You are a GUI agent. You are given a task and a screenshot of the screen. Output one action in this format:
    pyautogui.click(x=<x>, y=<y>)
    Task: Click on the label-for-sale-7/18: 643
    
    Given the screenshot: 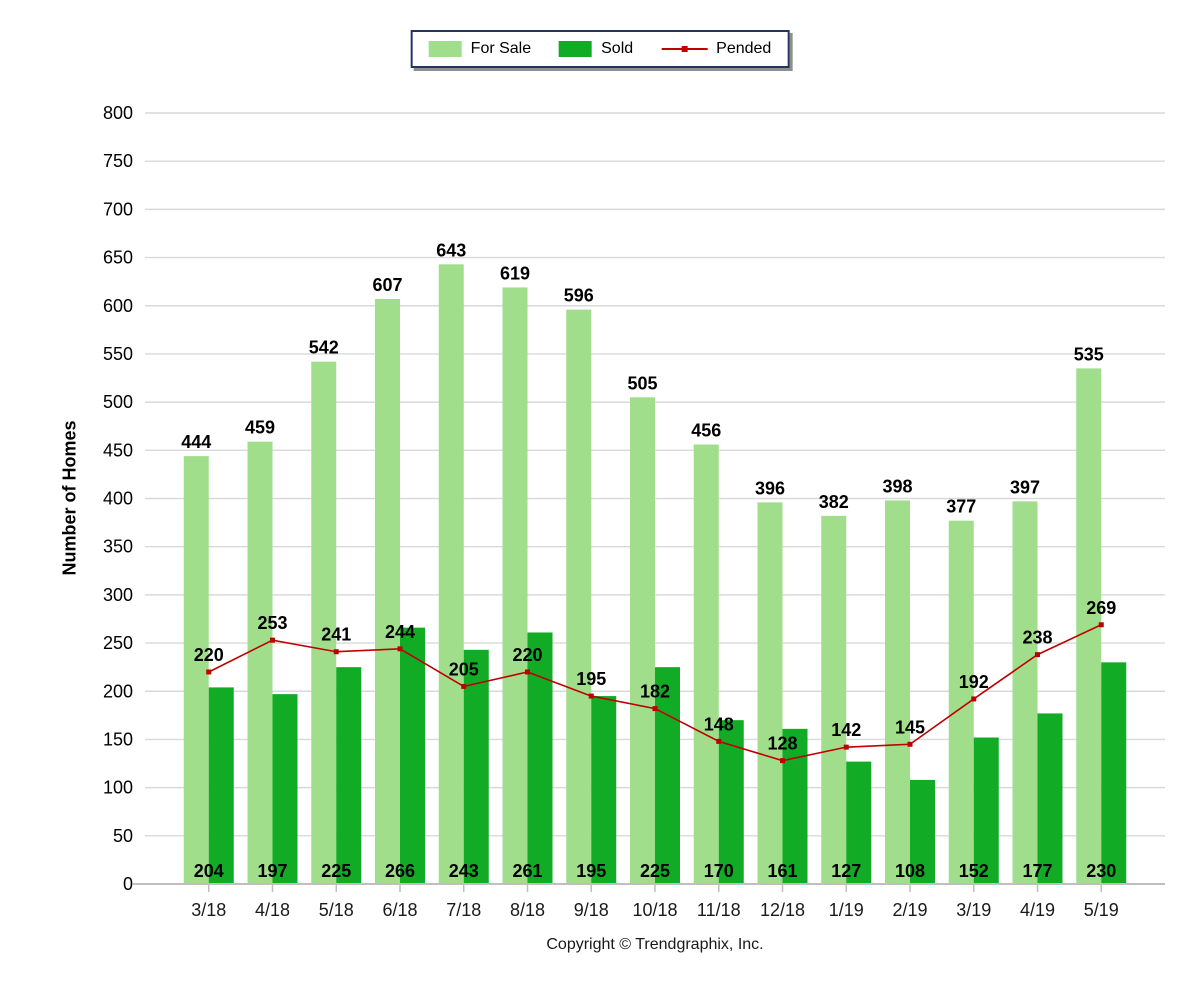 What is the action you would take?
    pyautogui.click(x=451, y=250)
    